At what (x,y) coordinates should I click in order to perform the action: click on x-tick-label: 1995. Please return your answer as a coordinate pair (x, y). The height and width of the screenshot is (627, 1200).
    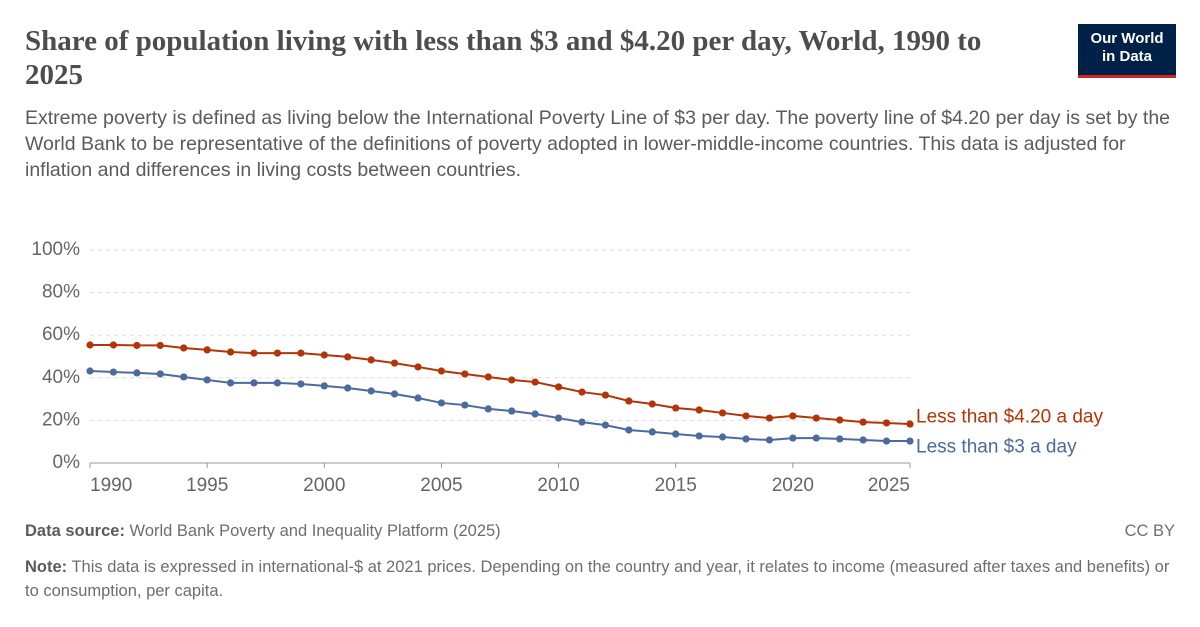
    Looking at the image, I should click on (207, 485).